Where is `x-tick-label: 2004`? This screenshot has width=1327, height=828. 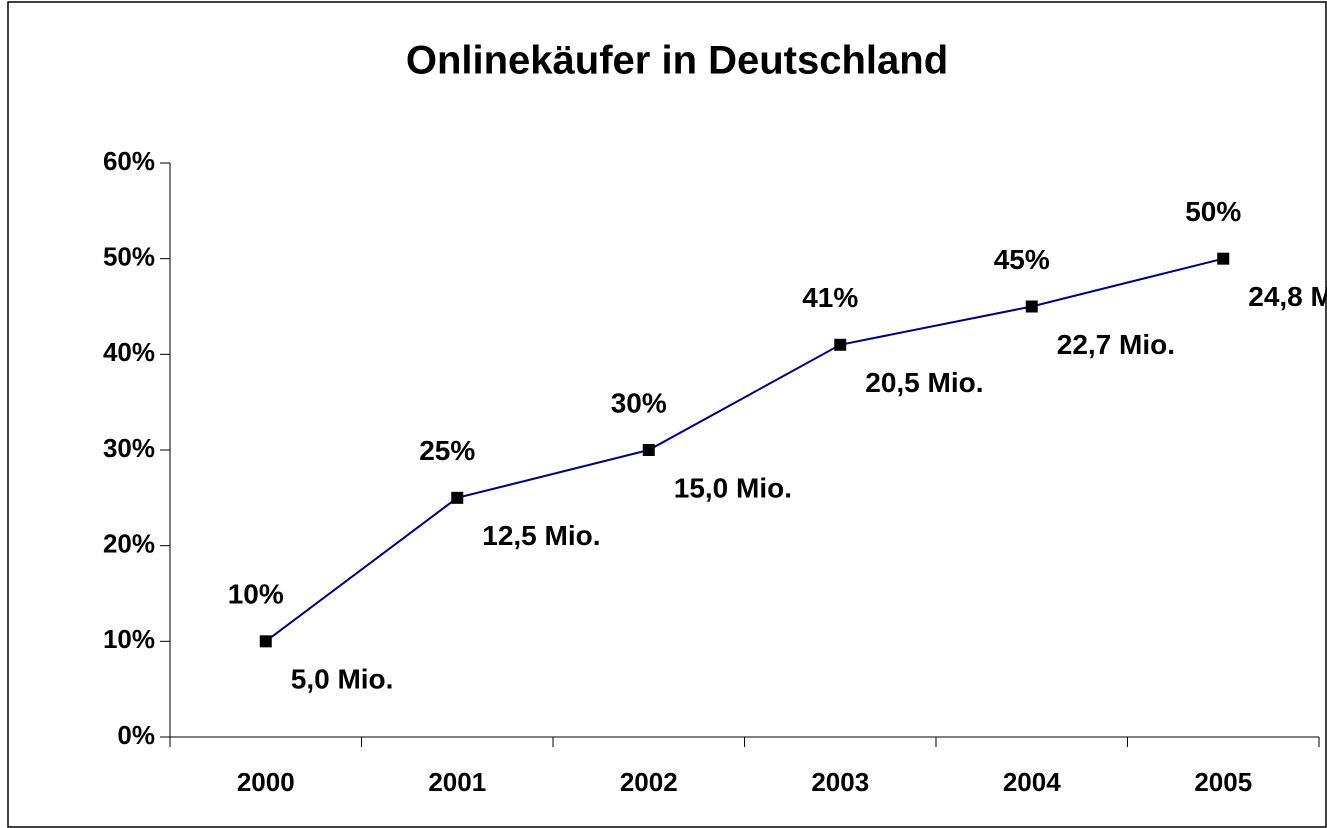 x-tick-label: 2004 is located at coordinates (1032, 782).